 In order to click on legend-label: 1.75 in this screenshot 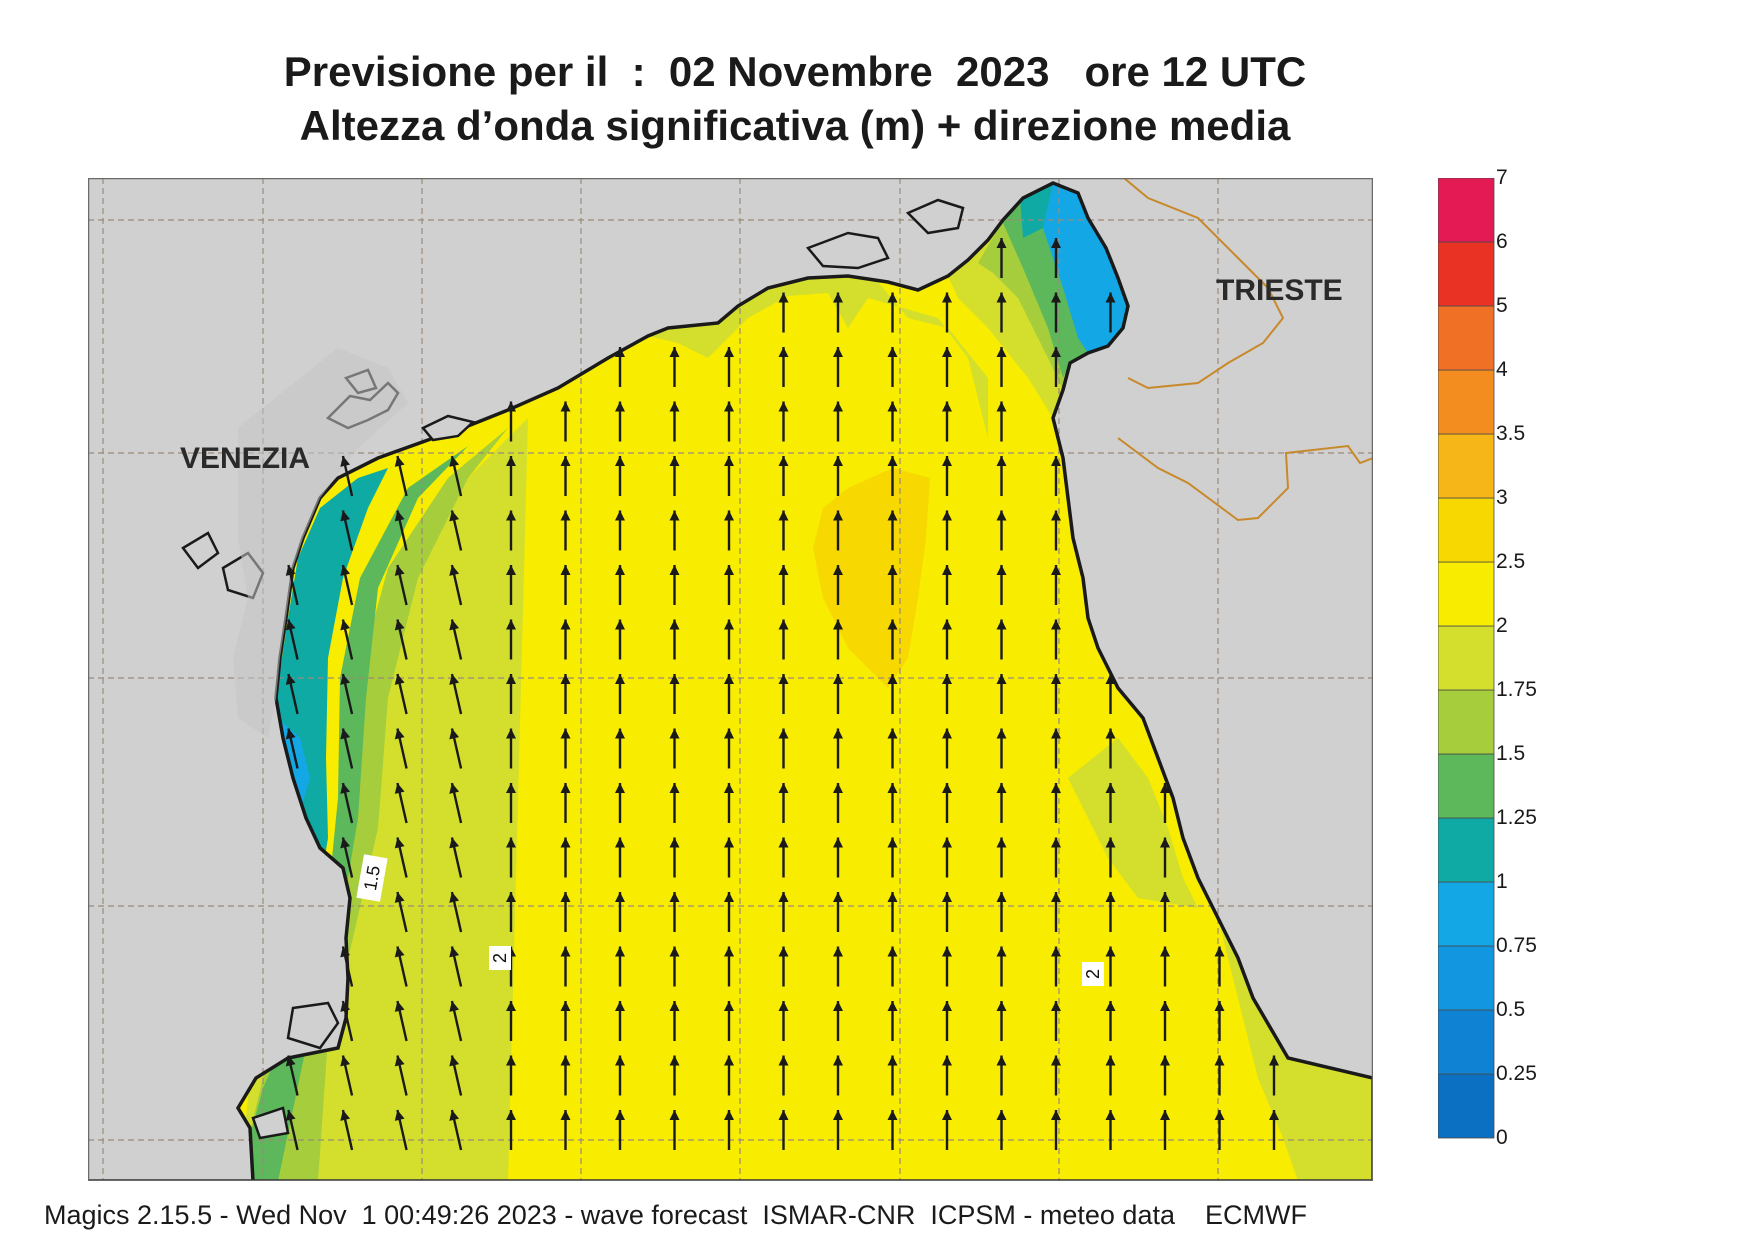, I will do `click(1516, 689)`.